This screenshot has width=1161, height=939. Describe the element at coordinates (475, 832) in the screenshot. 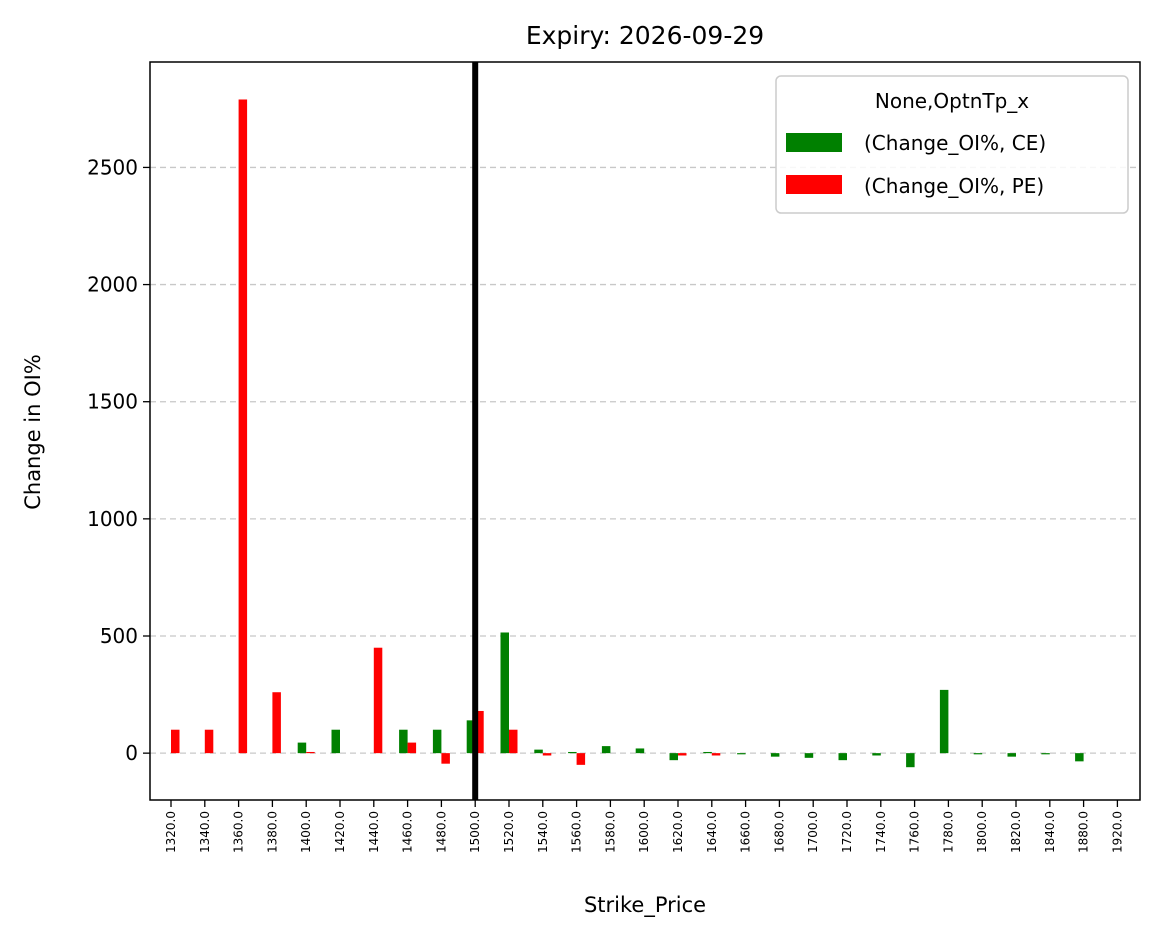

I see `x-tick-label: 1500.0` at that location.